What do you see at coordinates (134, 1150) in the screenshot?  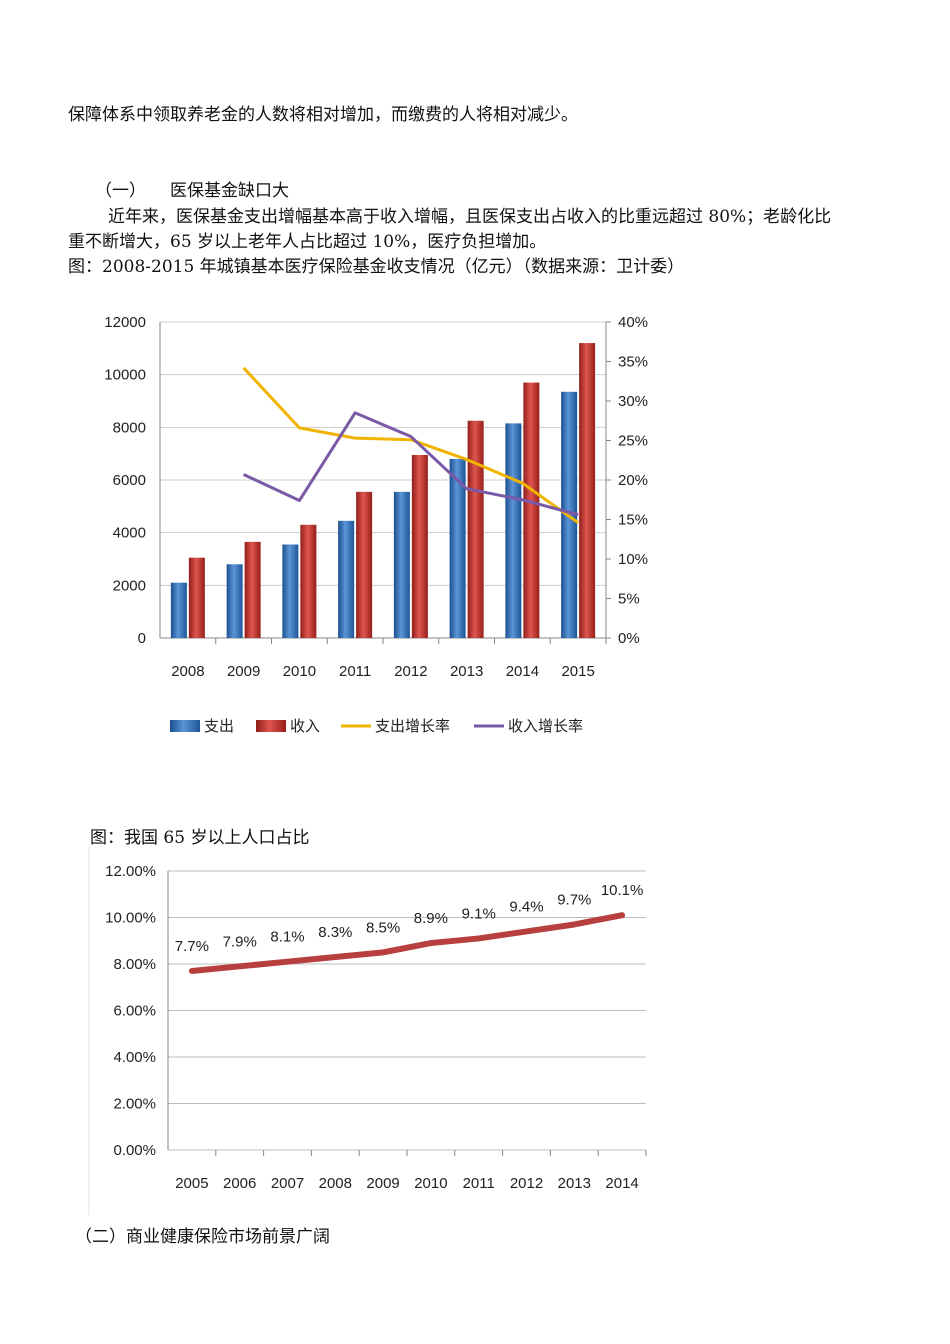 I see `y-tick-label: 0.00%` at bounding box center [134, 1150].